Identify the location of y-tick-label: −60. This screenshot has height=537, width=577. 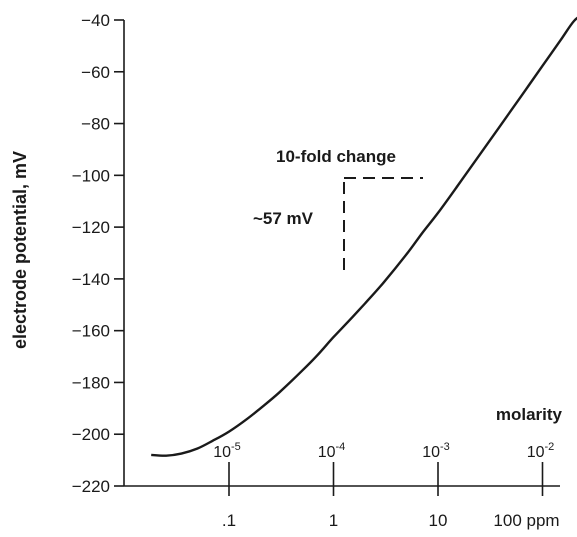
(95, 72).